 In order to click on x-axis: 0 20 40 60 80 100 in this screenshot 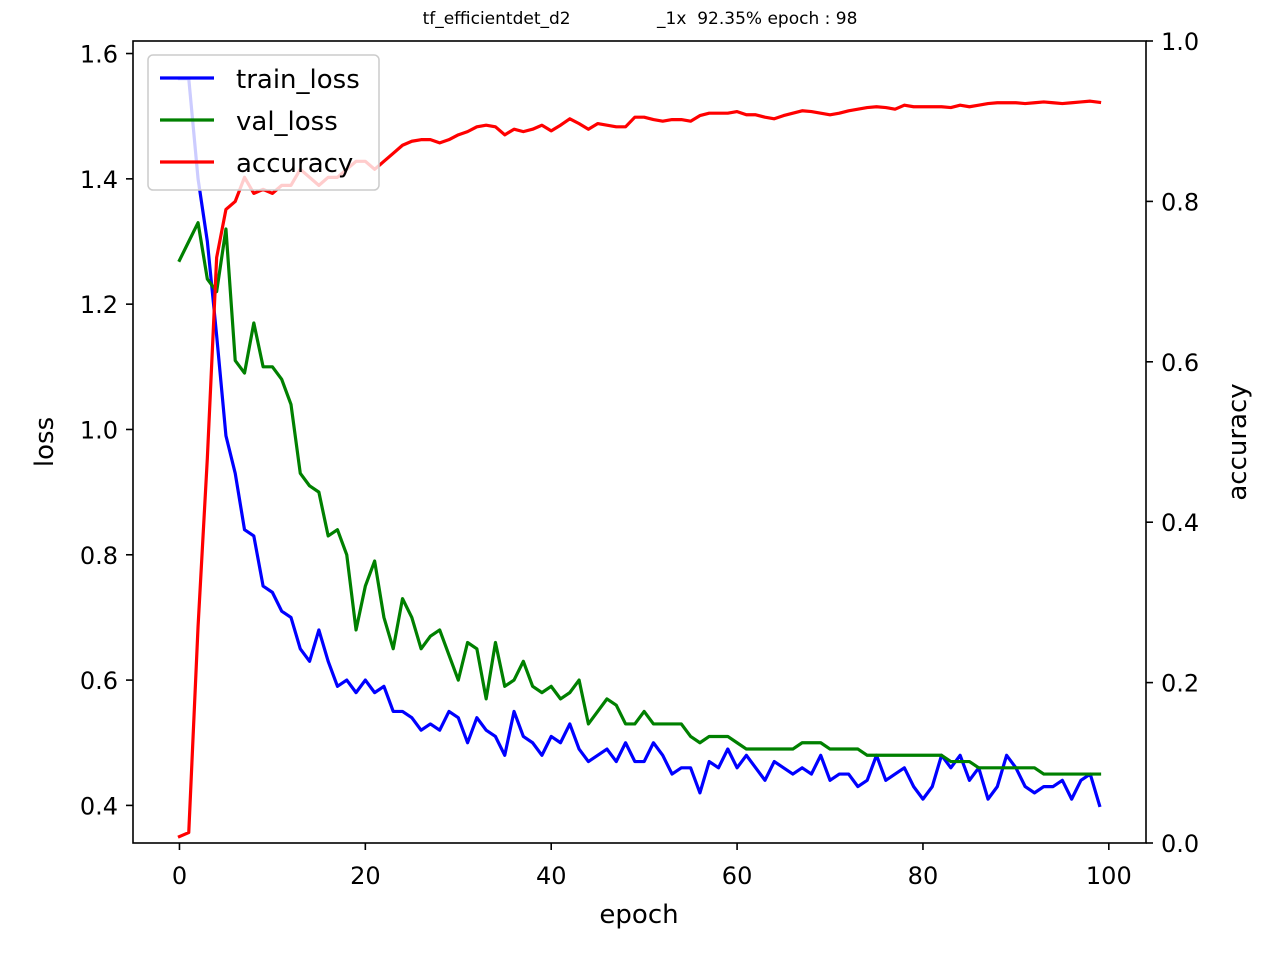, I will do `click(652, 866)`.